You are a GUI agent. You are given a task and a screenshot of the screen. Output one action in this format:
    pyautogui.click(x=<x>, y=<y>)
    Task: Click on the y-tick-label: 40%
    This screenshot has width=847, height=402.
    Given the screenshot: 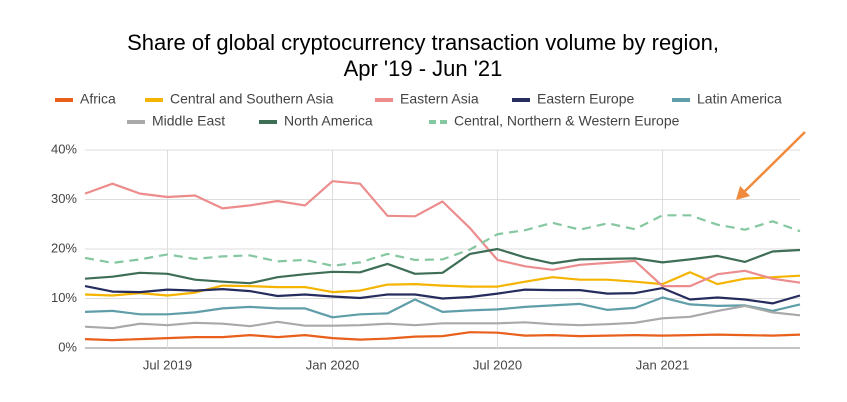 What is the action you would take?
    pyautogui.click(x=64, y=148)
    